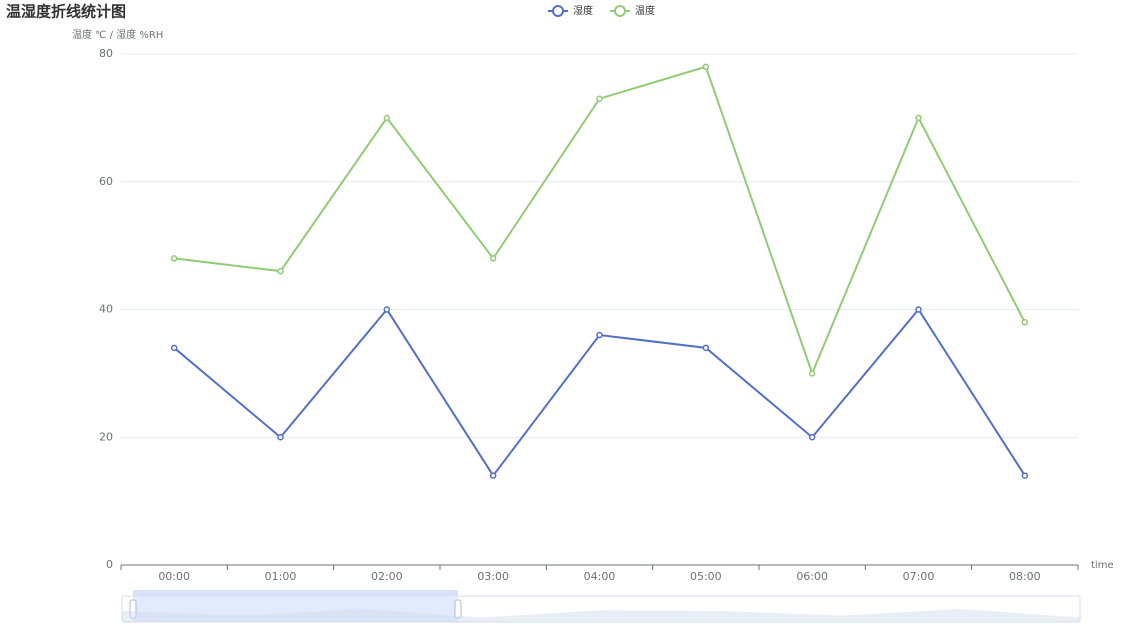 Image resolution: width=1122 pixels, height=640 pixels. What do you see at coordinates (66, 12) in the screenshot?
I see `chart-title: 温湿度折线统计图` at bounding box center [66, 12].